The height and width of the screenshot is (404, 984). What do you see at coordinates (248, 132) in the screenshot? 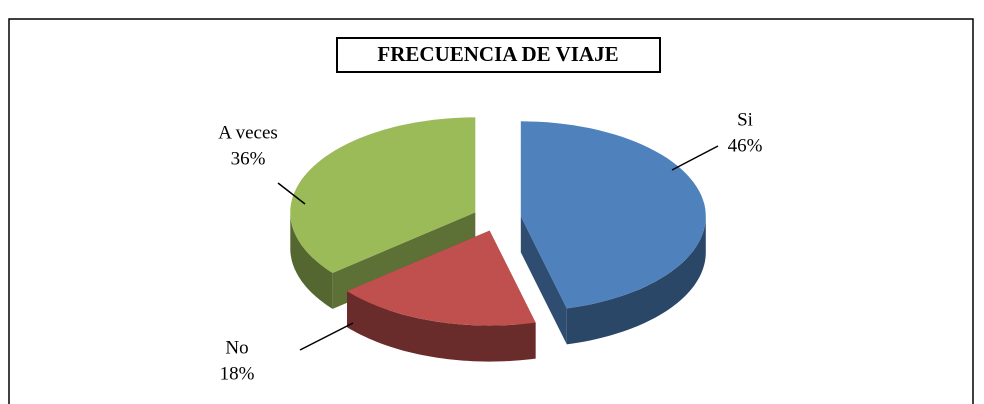
I see `data-label-category: A veces` at bounding box center [248, 132].